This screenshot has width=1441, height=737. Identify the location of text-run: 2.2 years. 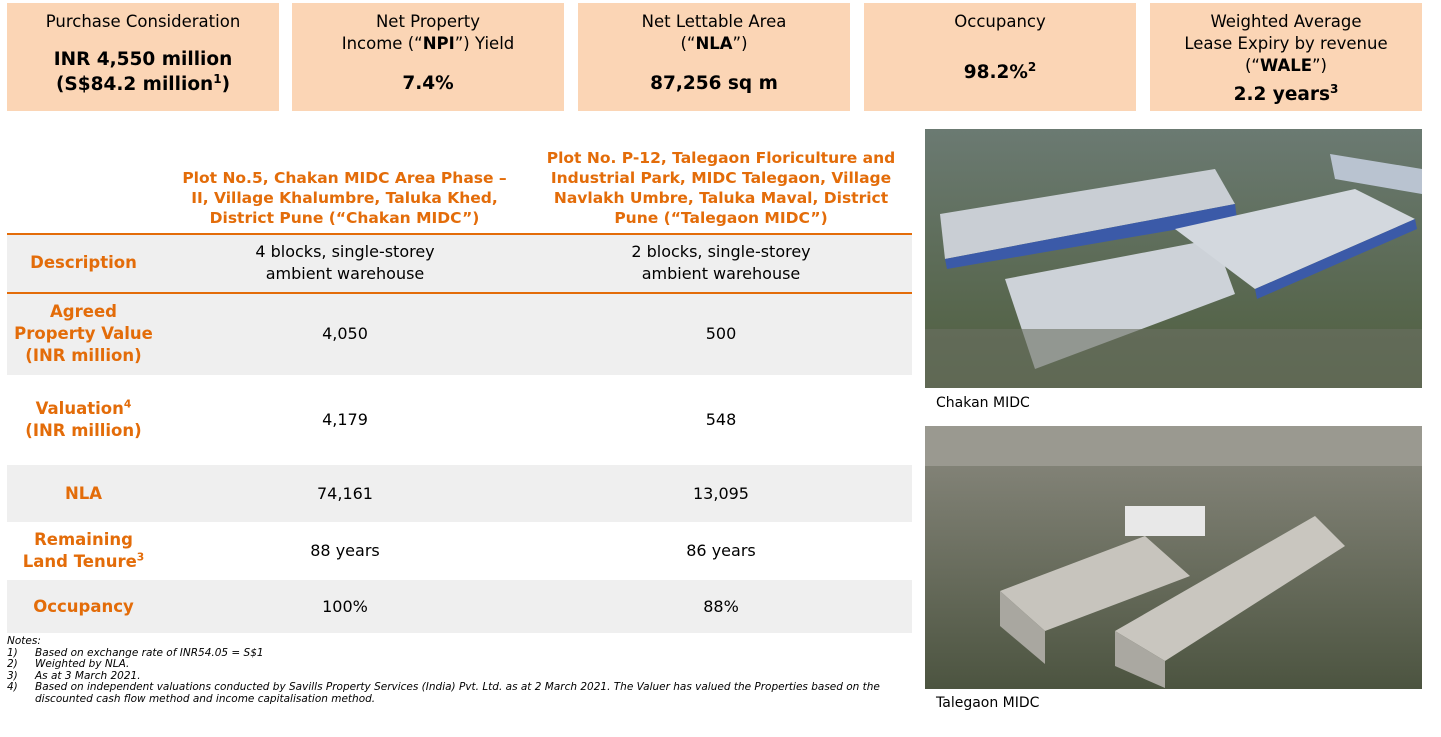
(1282, 94).